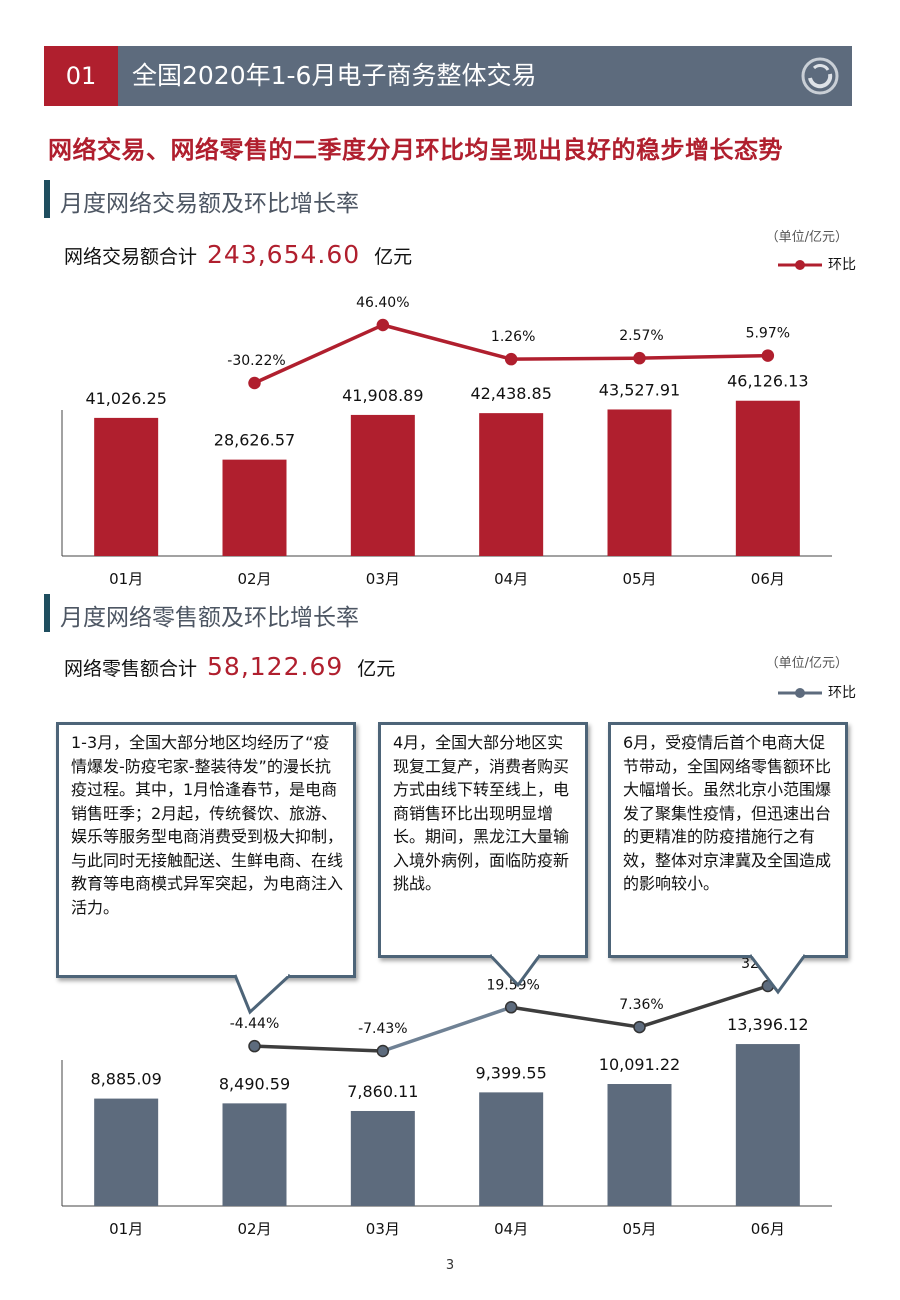 Image resolution: width=900 pixels, height=1300 pixels. I want to click on chart2-value-label-2: 8,490.59, so click(254, 1083).